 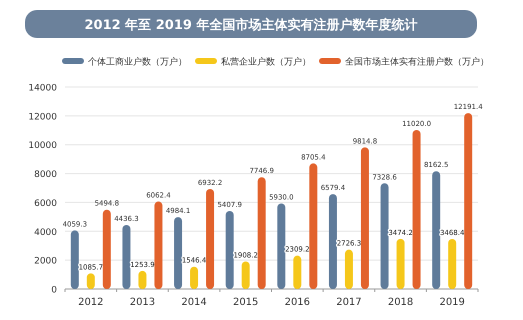 I want to click on x-tick-label: 2015, so click(x=245, y=302).